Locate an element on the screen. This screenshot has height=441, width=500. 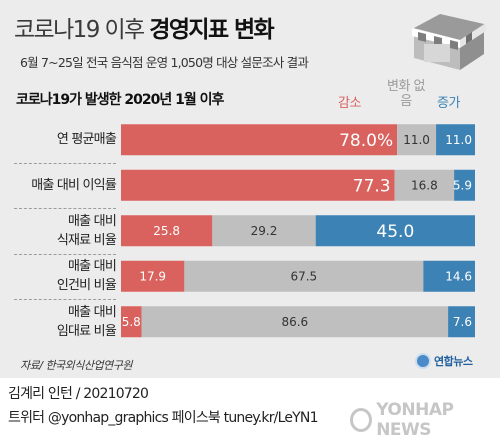
category-label-1: 매출 대비 이익률 is located at coordinates (74, 185).